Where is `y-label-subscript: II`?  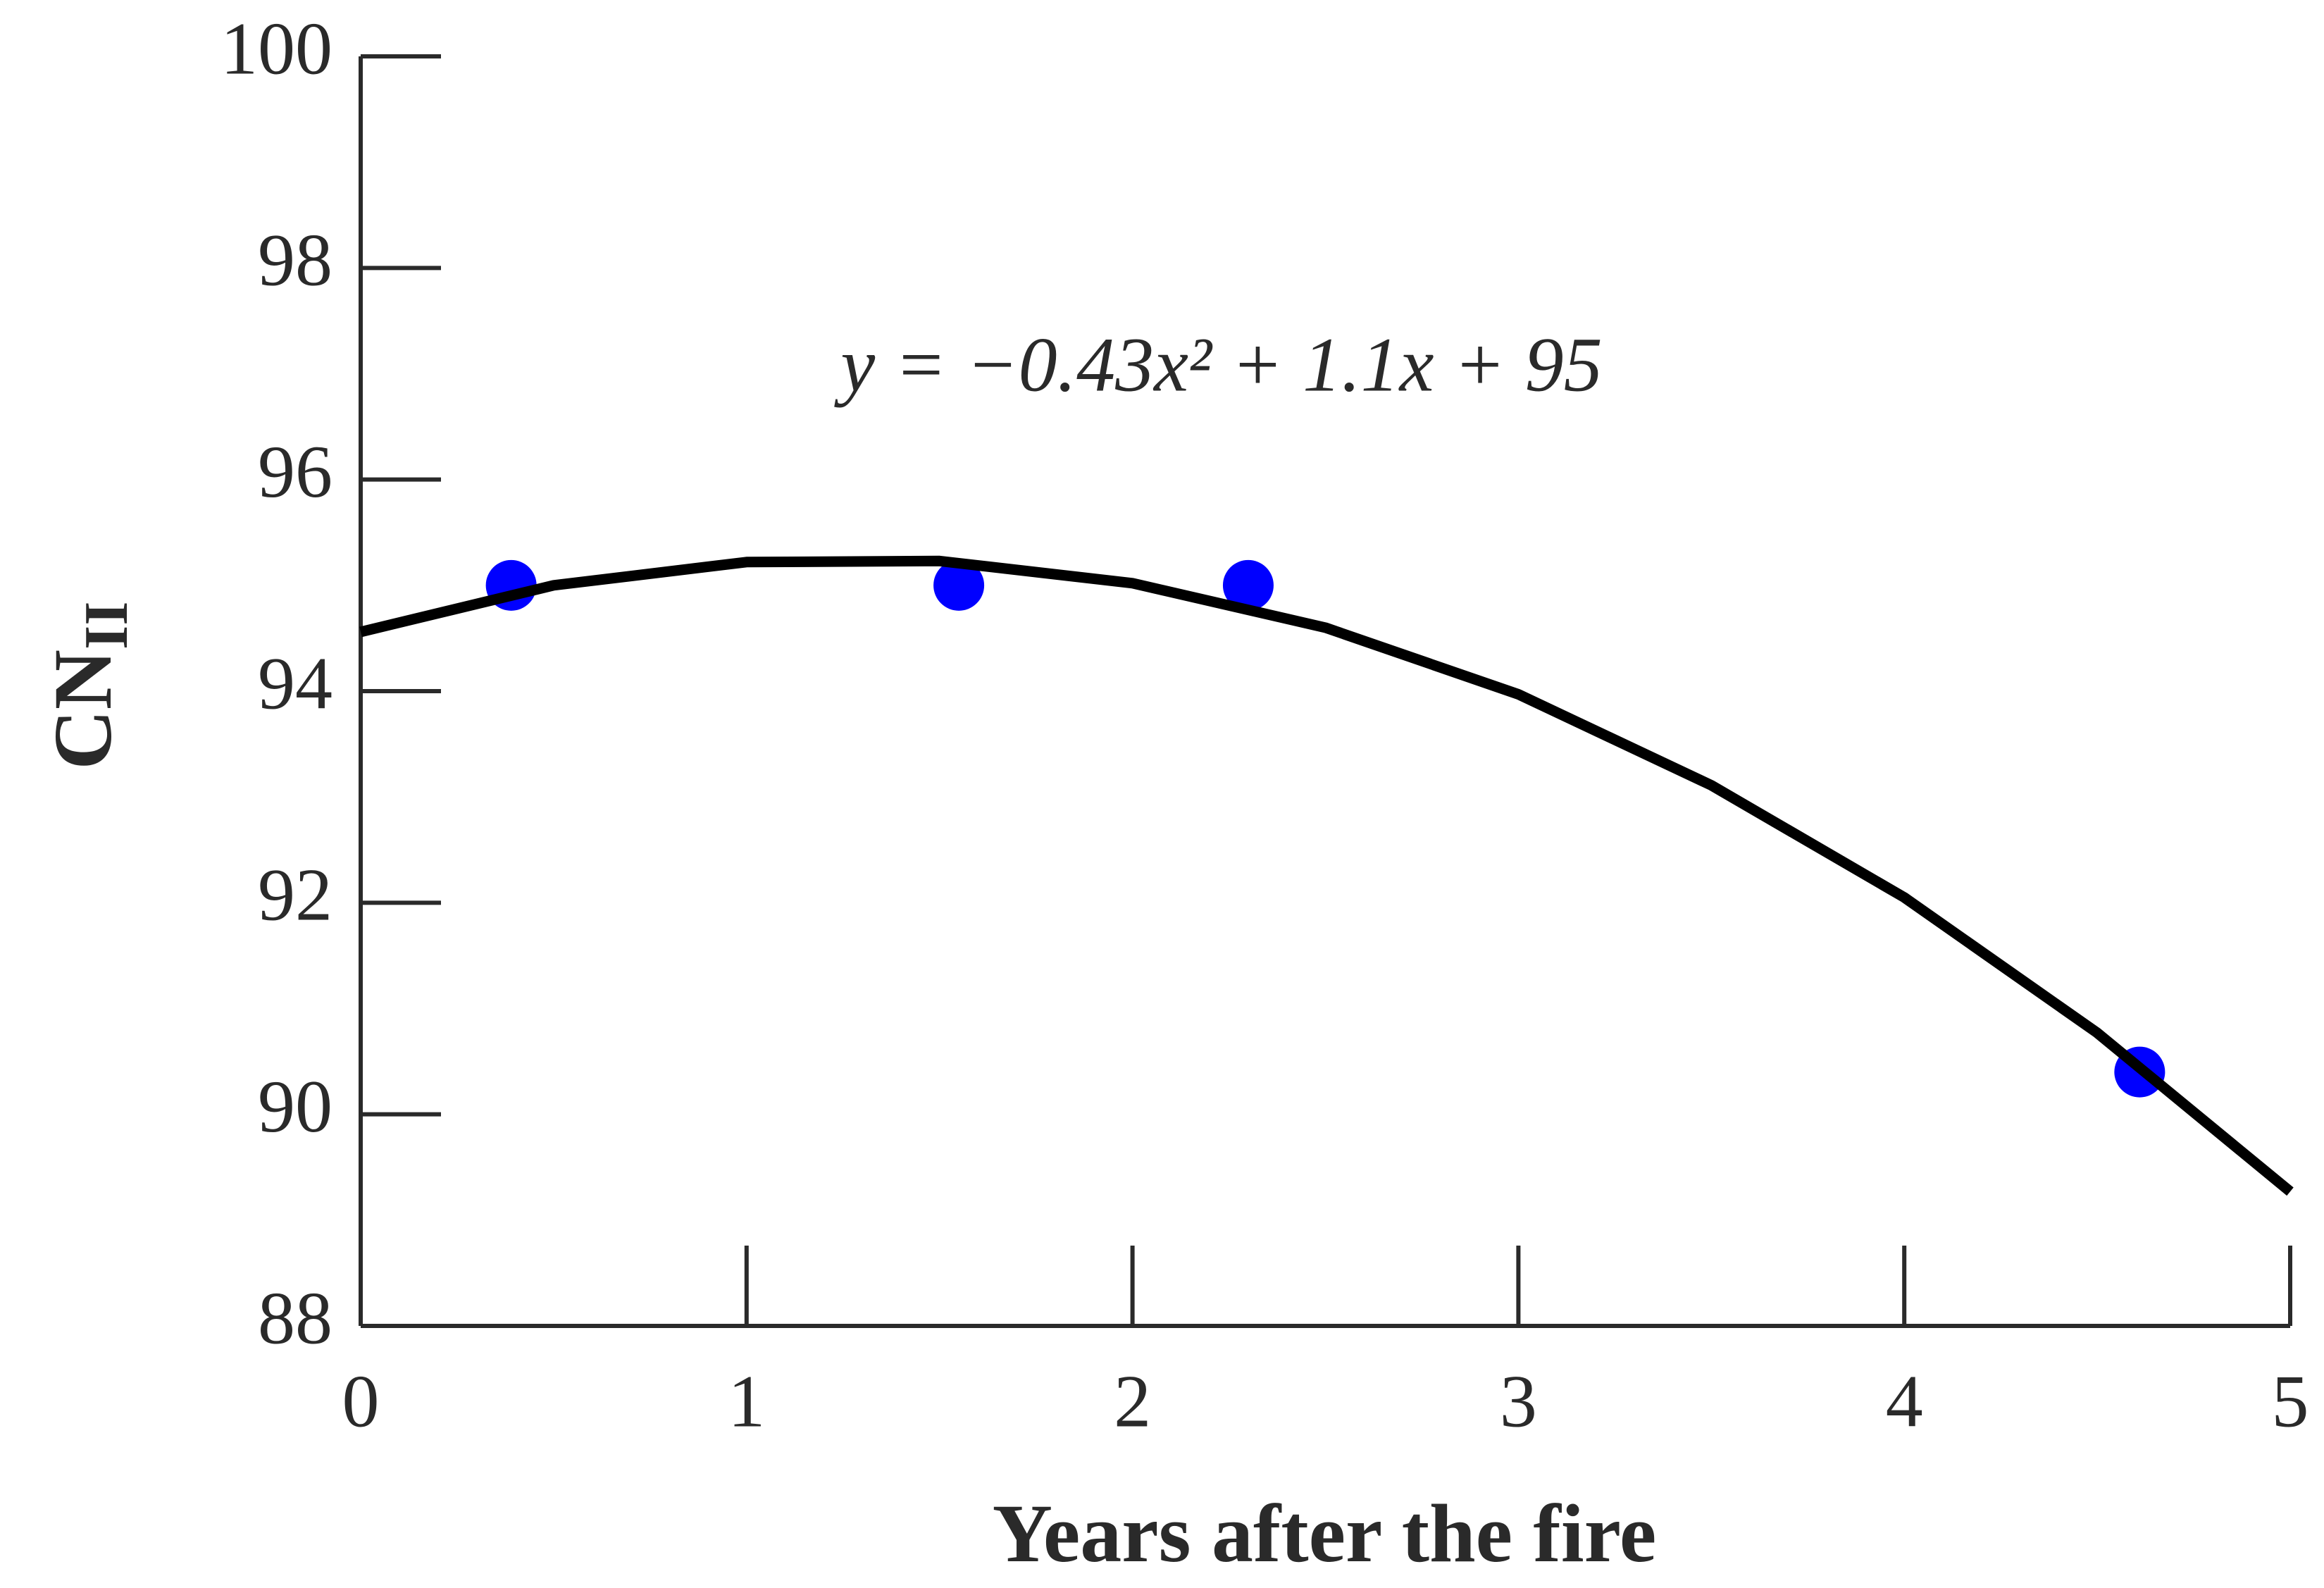
y-label-subscript: II is located at coordinates (107, 626).